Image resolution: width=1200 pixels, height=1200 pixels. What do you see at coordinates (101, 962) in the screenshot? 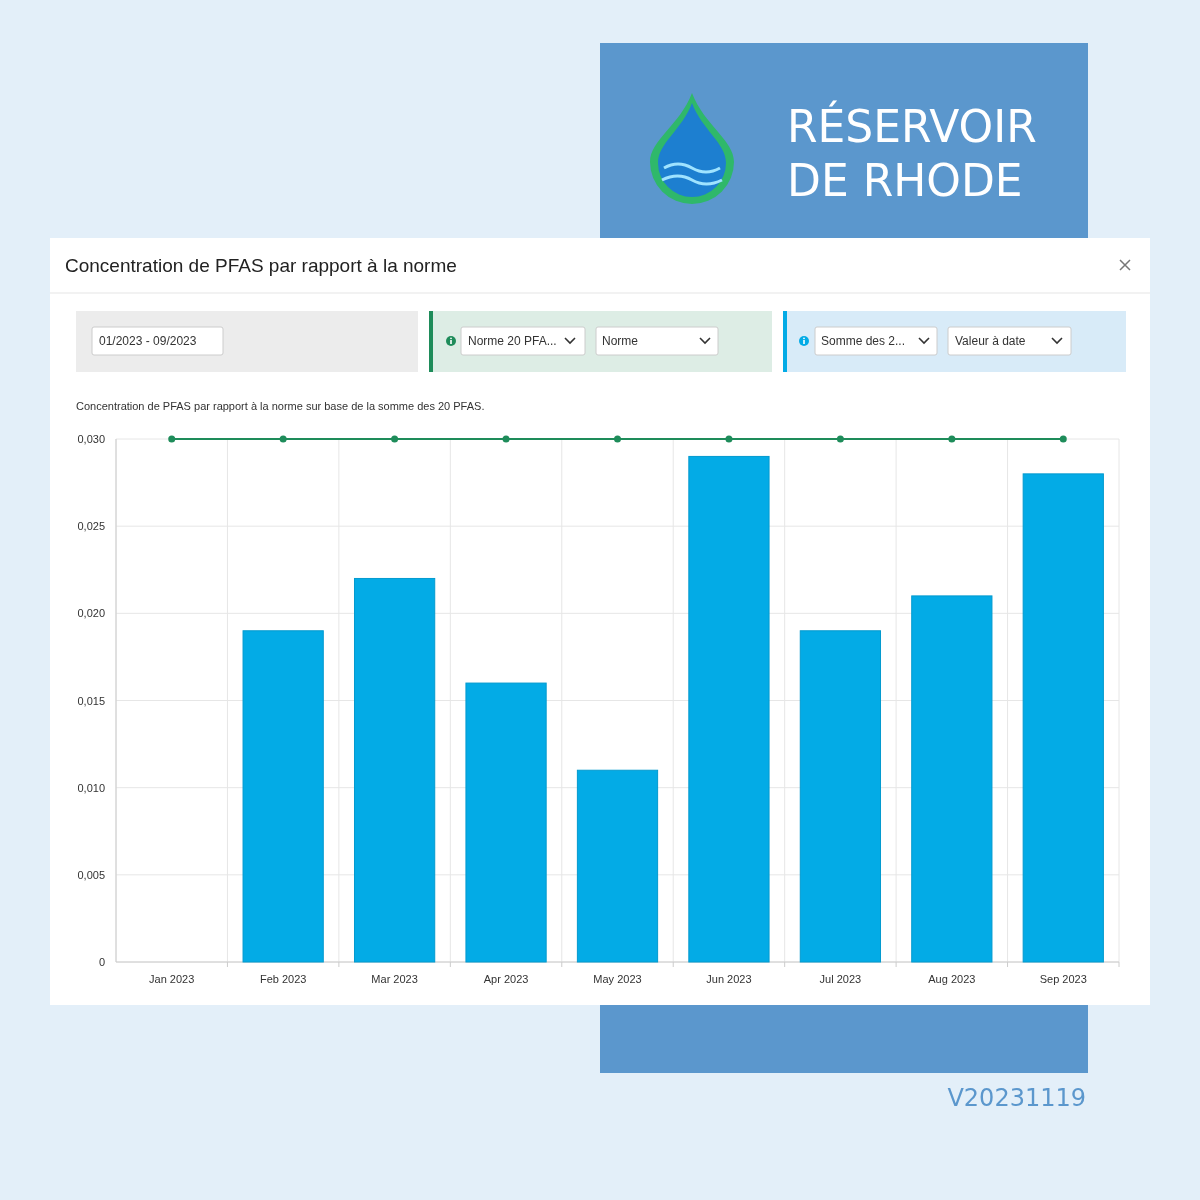
I see `y-tick-label: 0` at bounding box center [101, 962].